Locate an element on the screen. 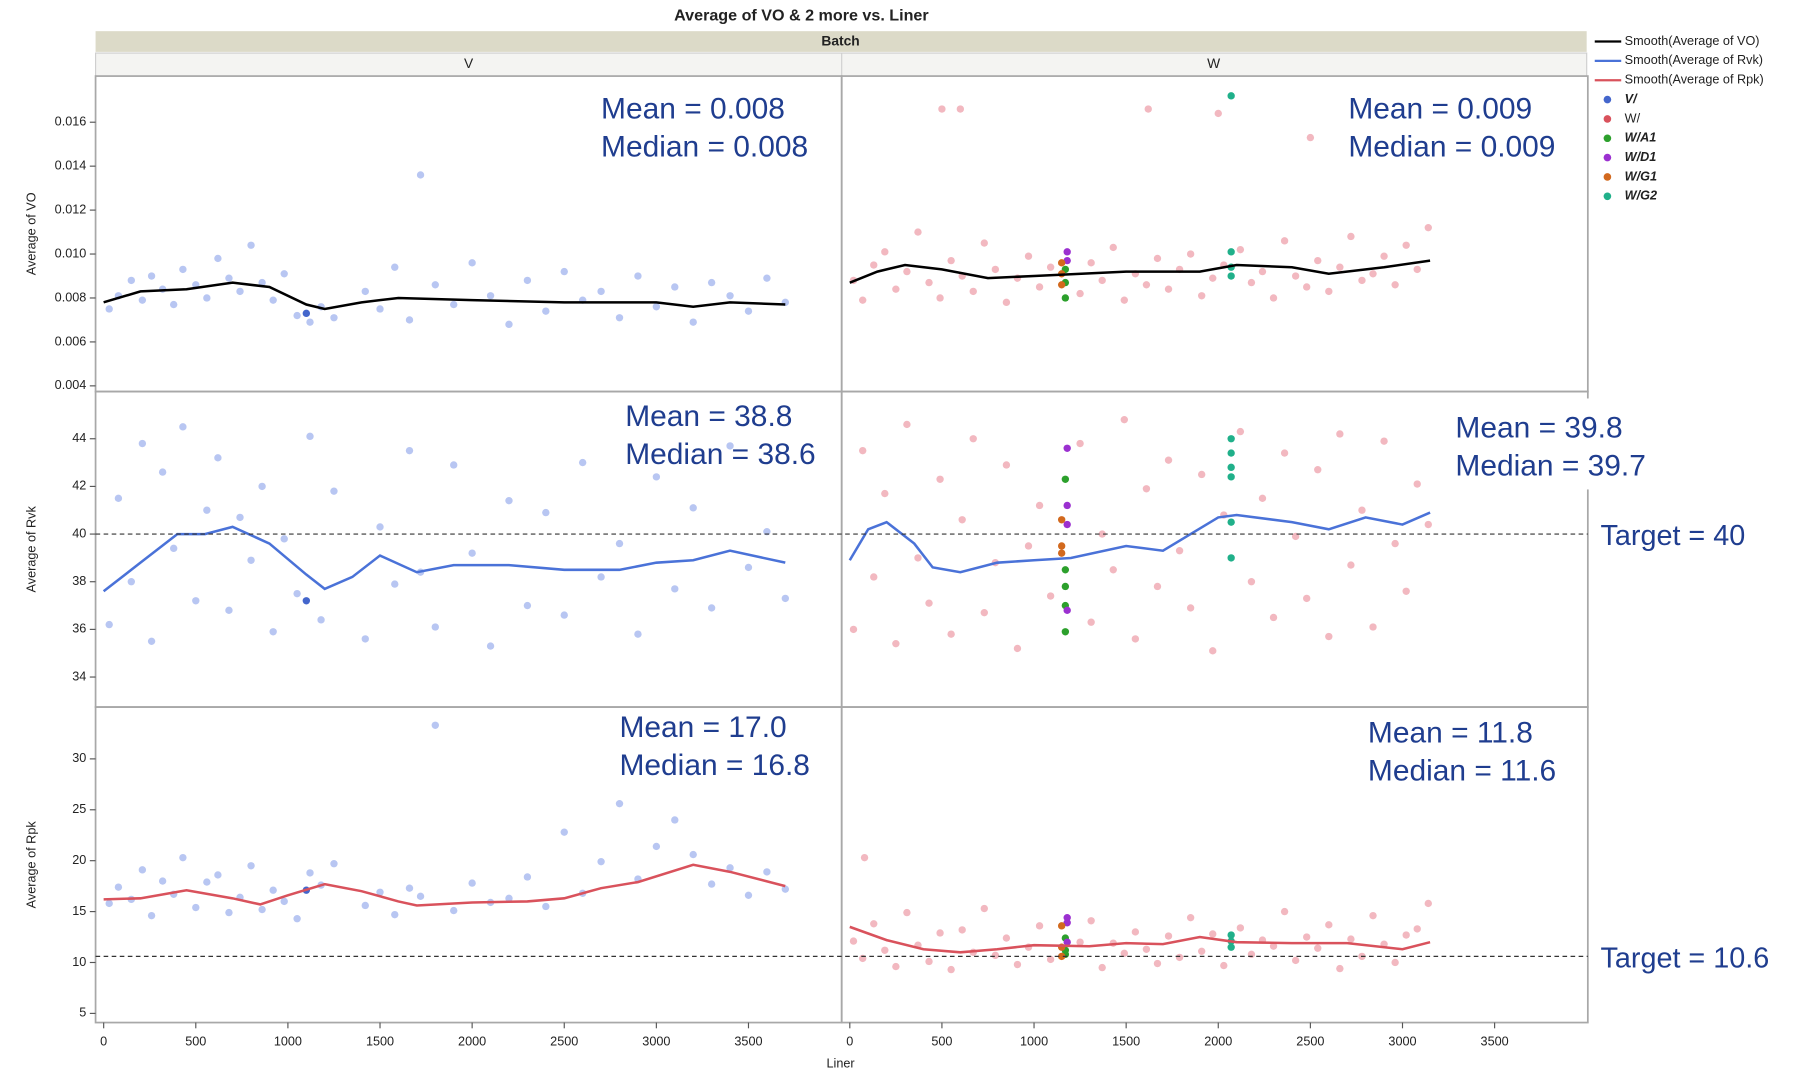 This screenshot has height=1071, width=1802. panel-frame is located at coordinates (1214, 865).